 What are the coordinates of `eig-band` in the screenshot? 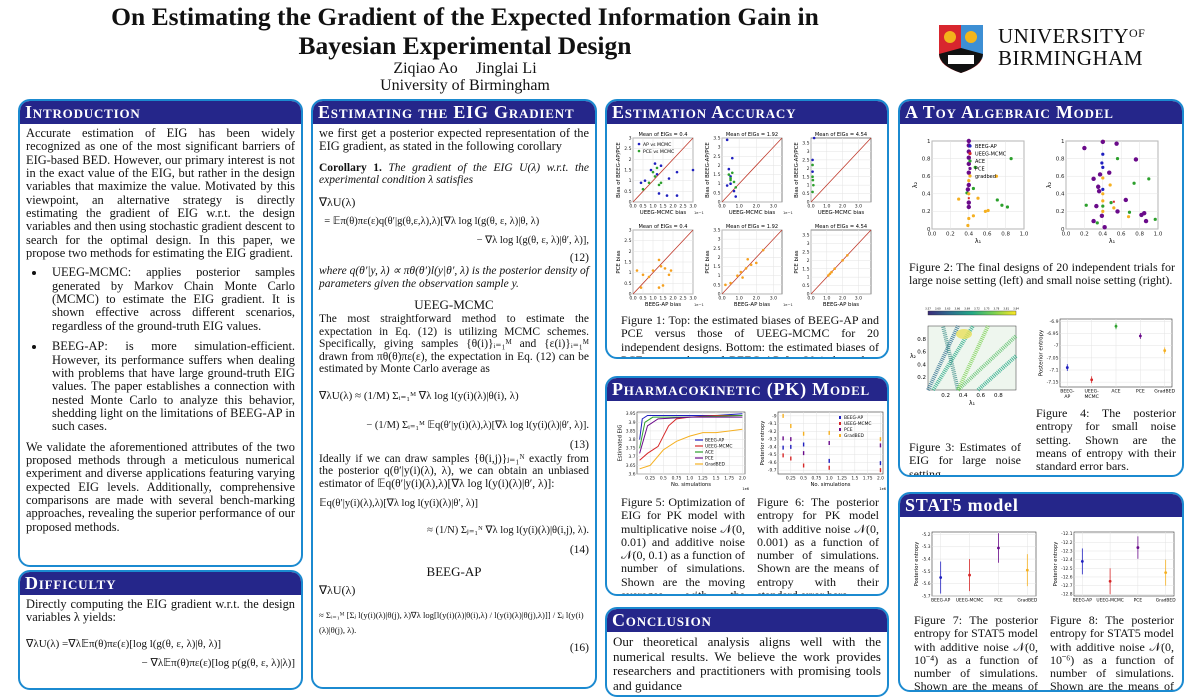 It's located at (943, 358).